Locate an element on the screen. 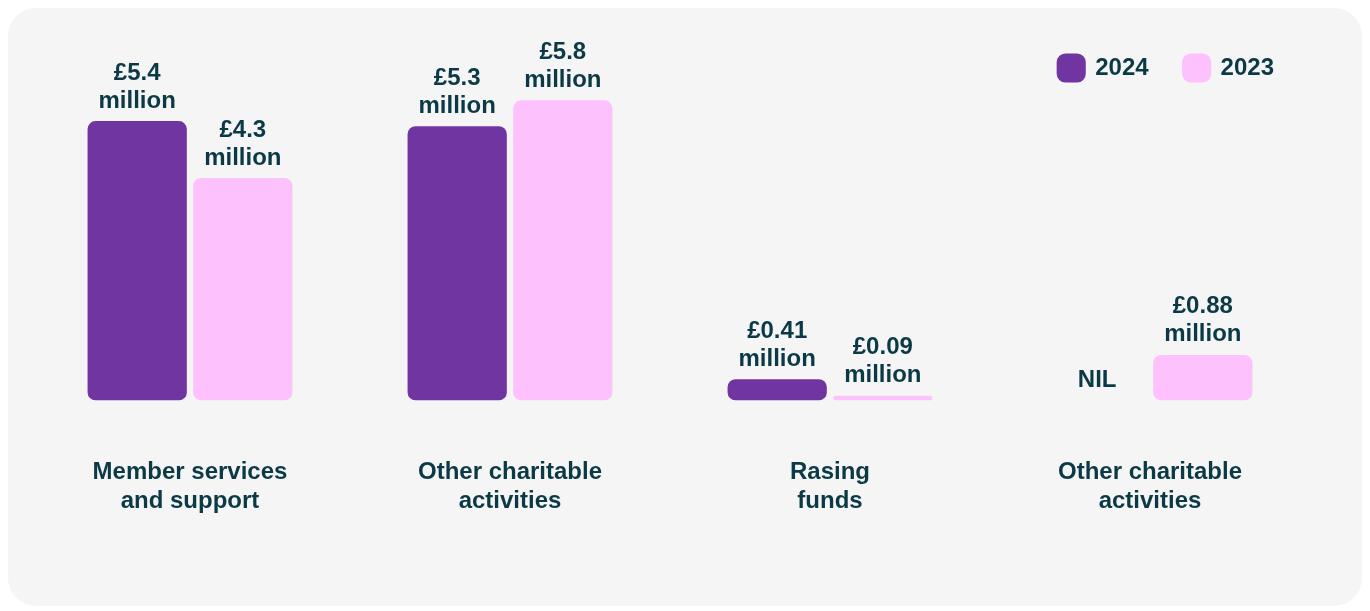 This screenshot has width=1370, height=611. legend-label: 2023 is located at coordinates (1247, 66).